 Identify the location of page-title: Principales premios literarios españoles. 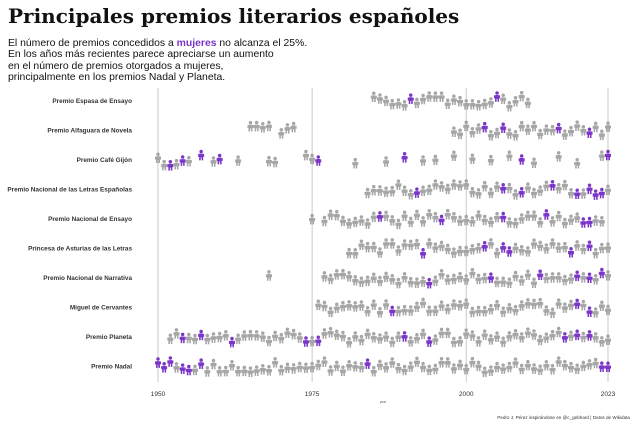
(234, 16).